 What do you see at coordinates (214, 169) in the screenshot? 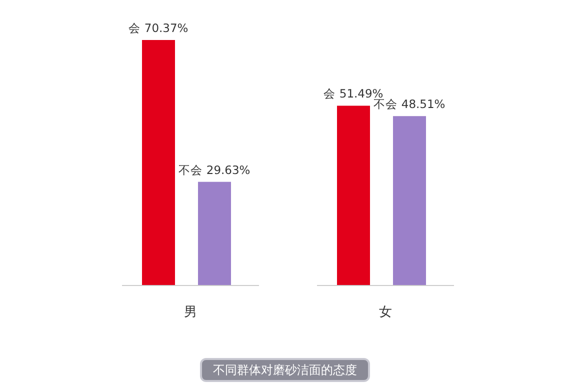
I see `data-label: 不会 29.63%` at bounding box center [214, 169].